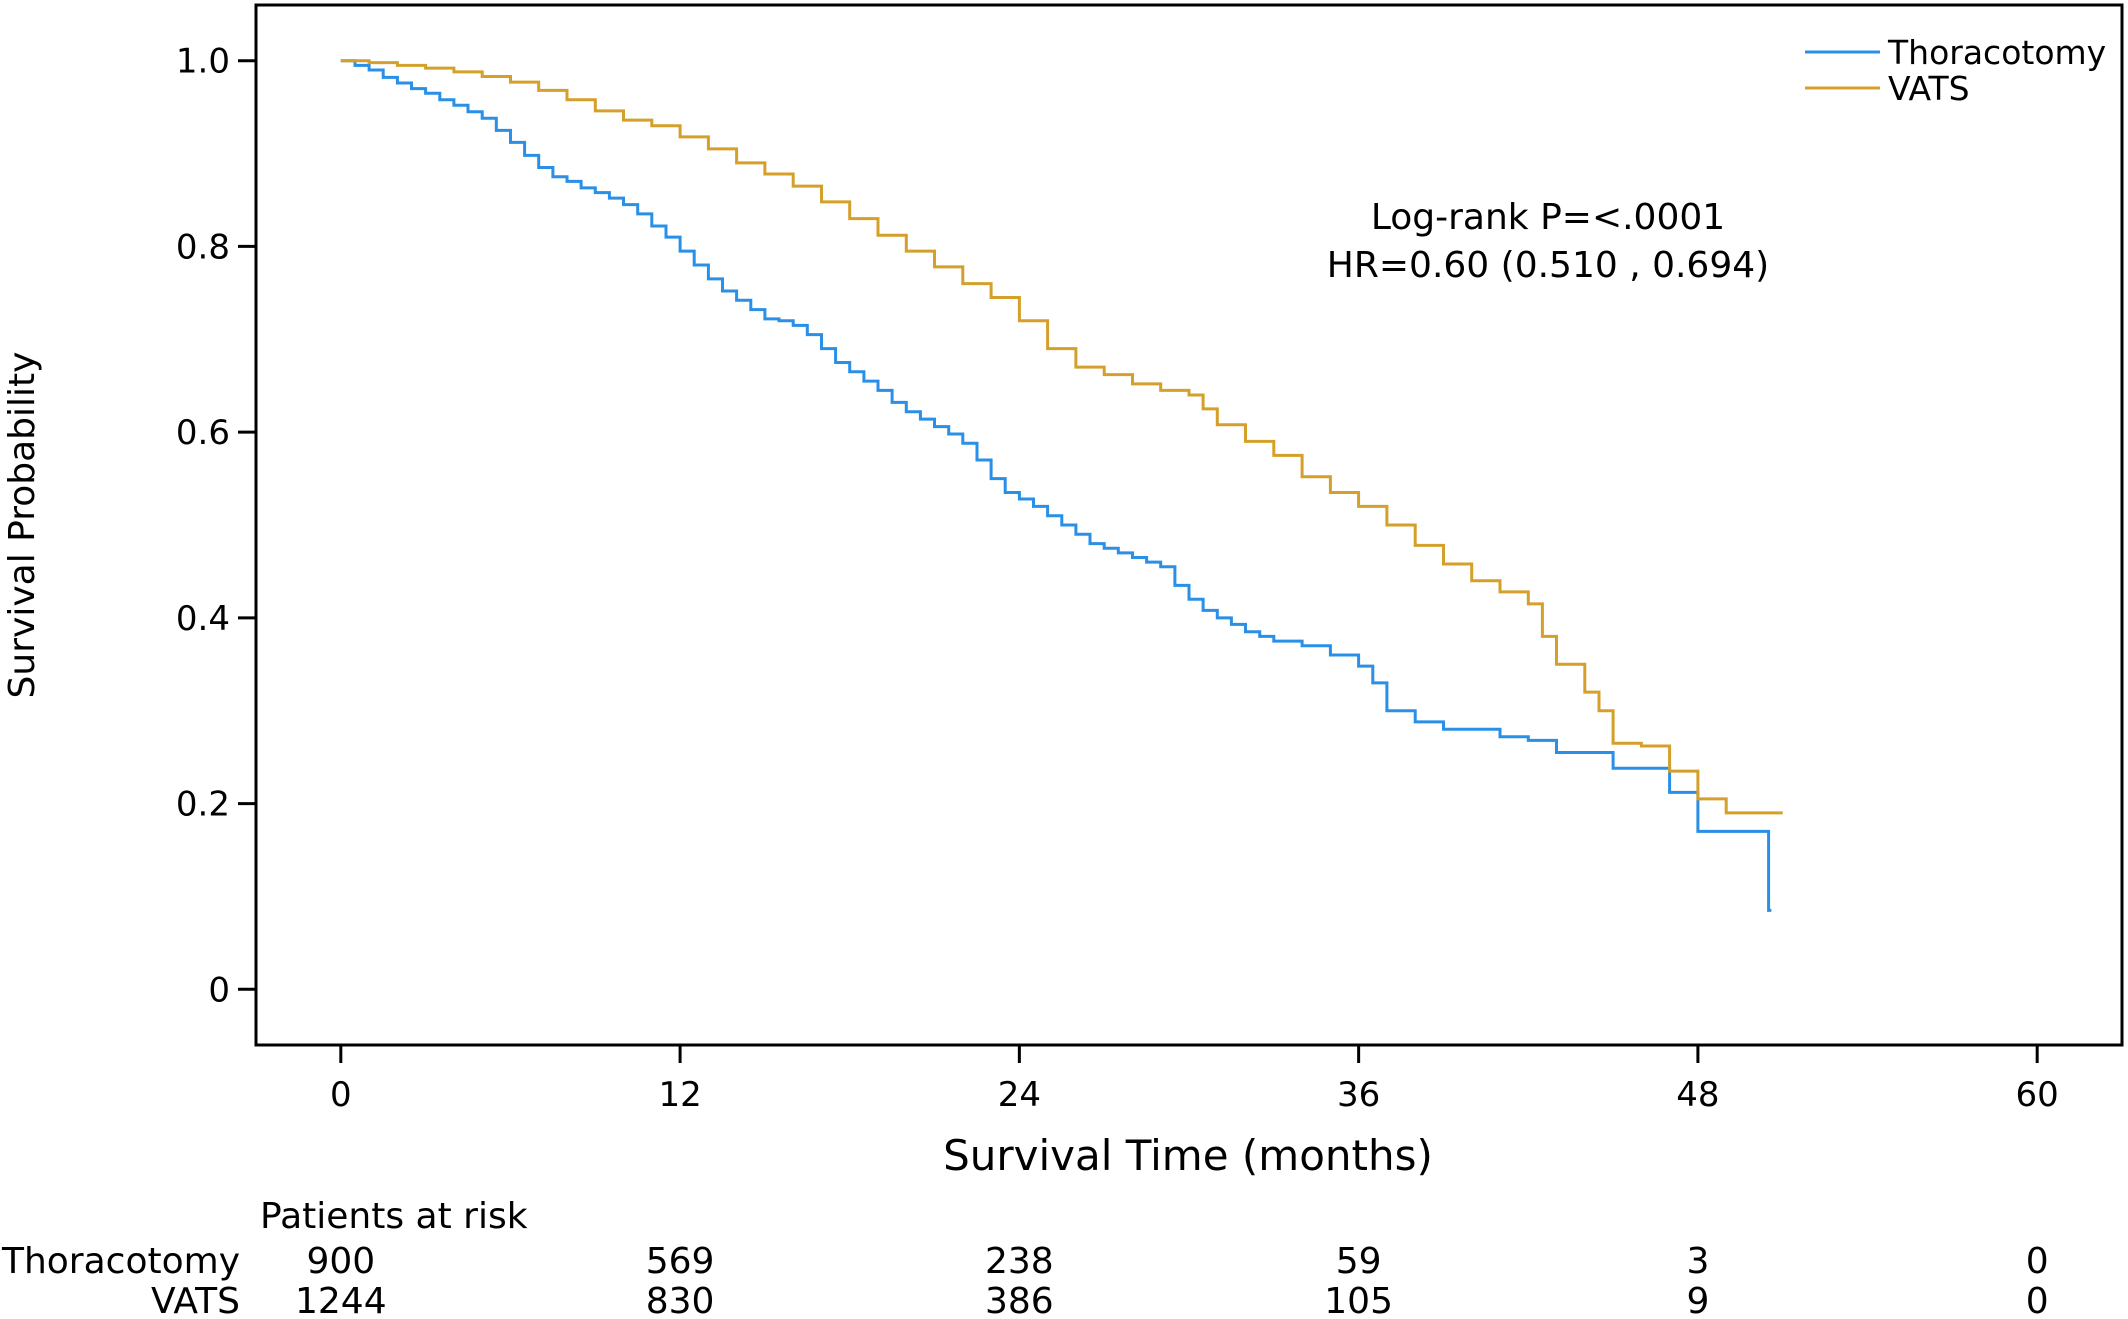 The image size is (2128, 1319). Describe the element at coordinates (22, 525) in the screenshot. I see `y-axis-label: Survival Probability` at that location.